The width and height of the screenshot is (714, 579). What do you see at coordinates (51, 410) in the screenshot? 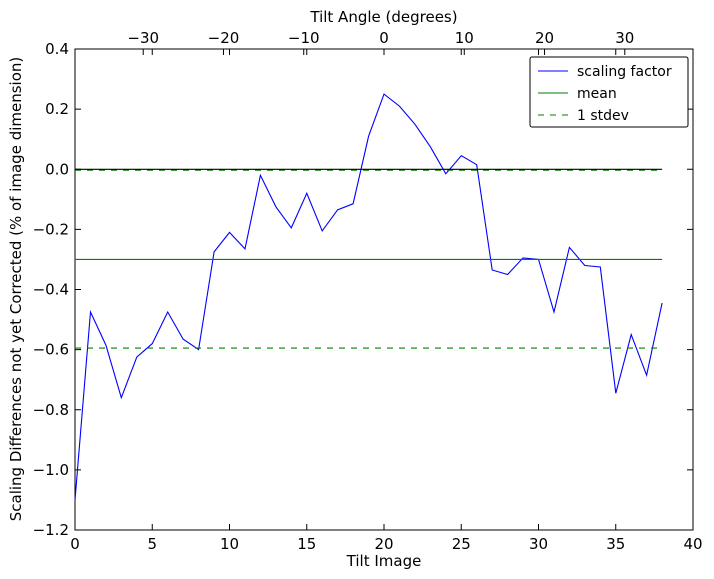
I see `y-tick-label: −0.8` at bounding box center [51, 410].